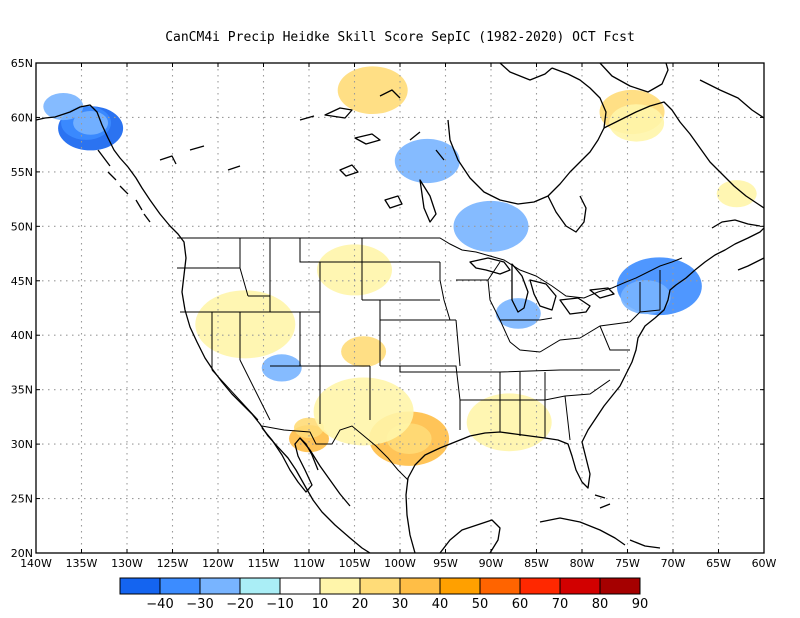  What do you see at coordinates (239, 604) in the screenshot?
I see `colorbar-tick-label: −20` at bounding box center [239, 604].